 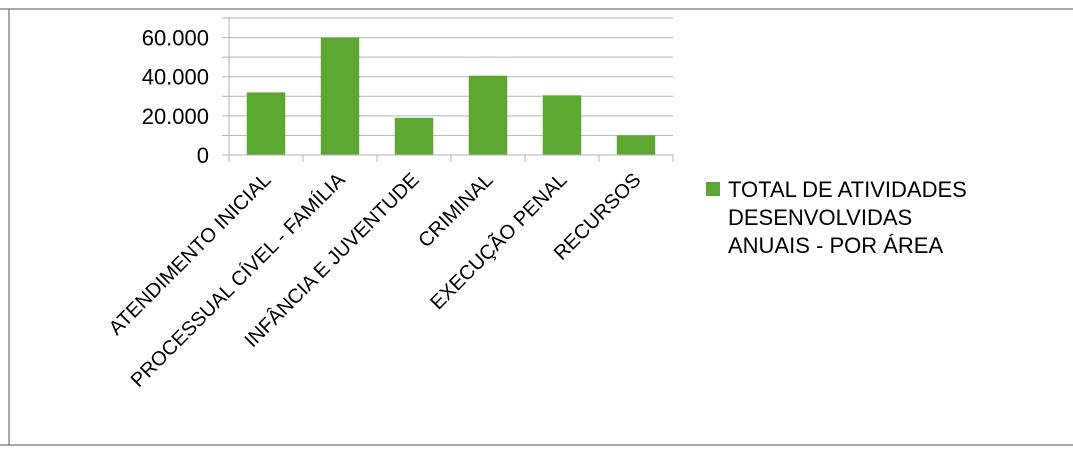 I want to click on legend-label-line: TOTAL DE ATIVIDADES, so click(x=847, y=189).